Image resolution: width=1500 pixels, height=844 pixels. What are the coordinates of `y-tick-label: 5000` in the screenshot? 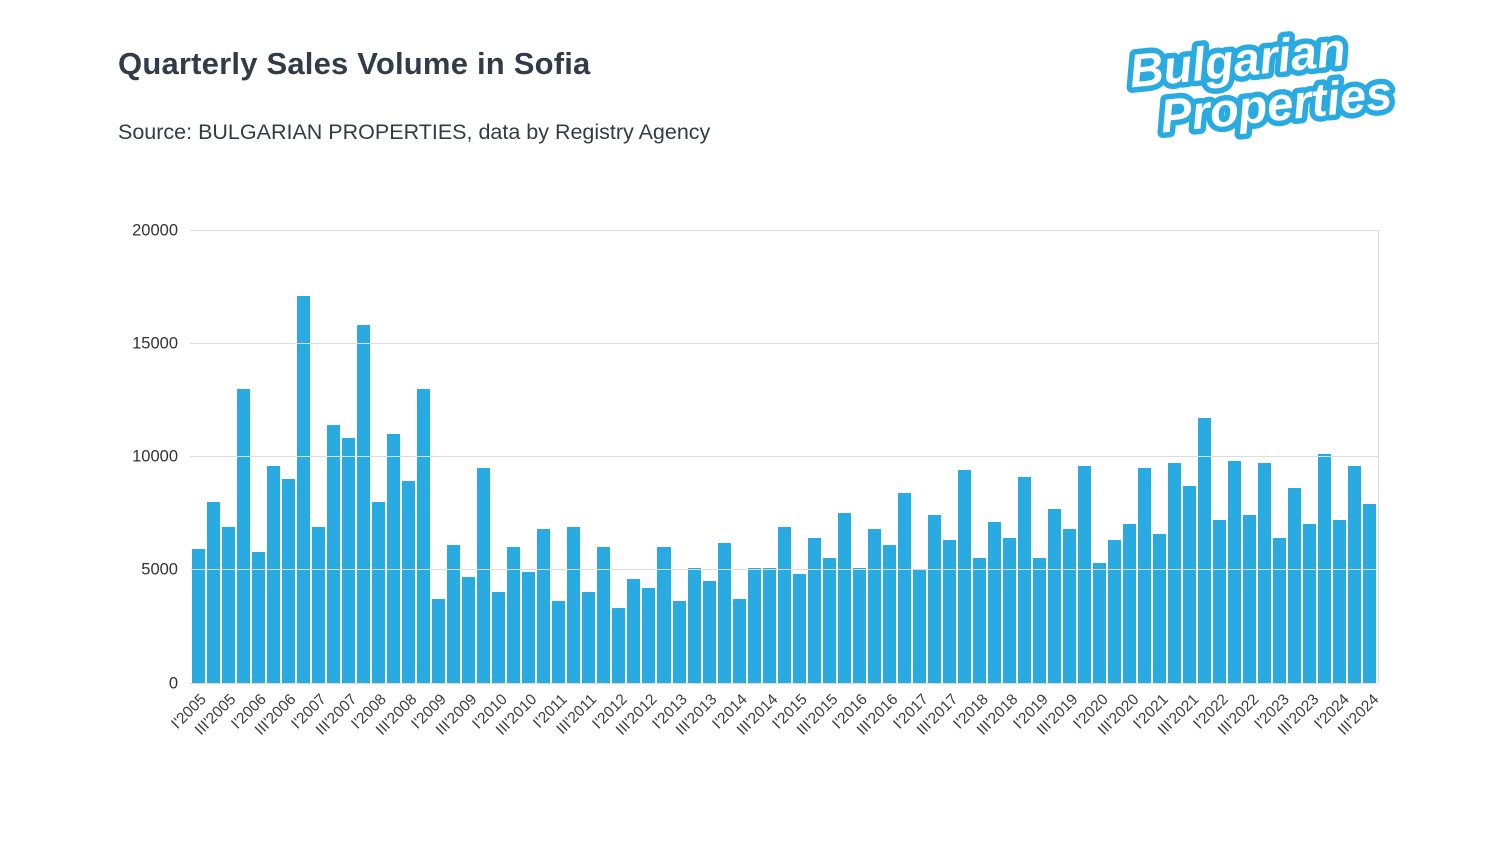 It's located at (159, 569).